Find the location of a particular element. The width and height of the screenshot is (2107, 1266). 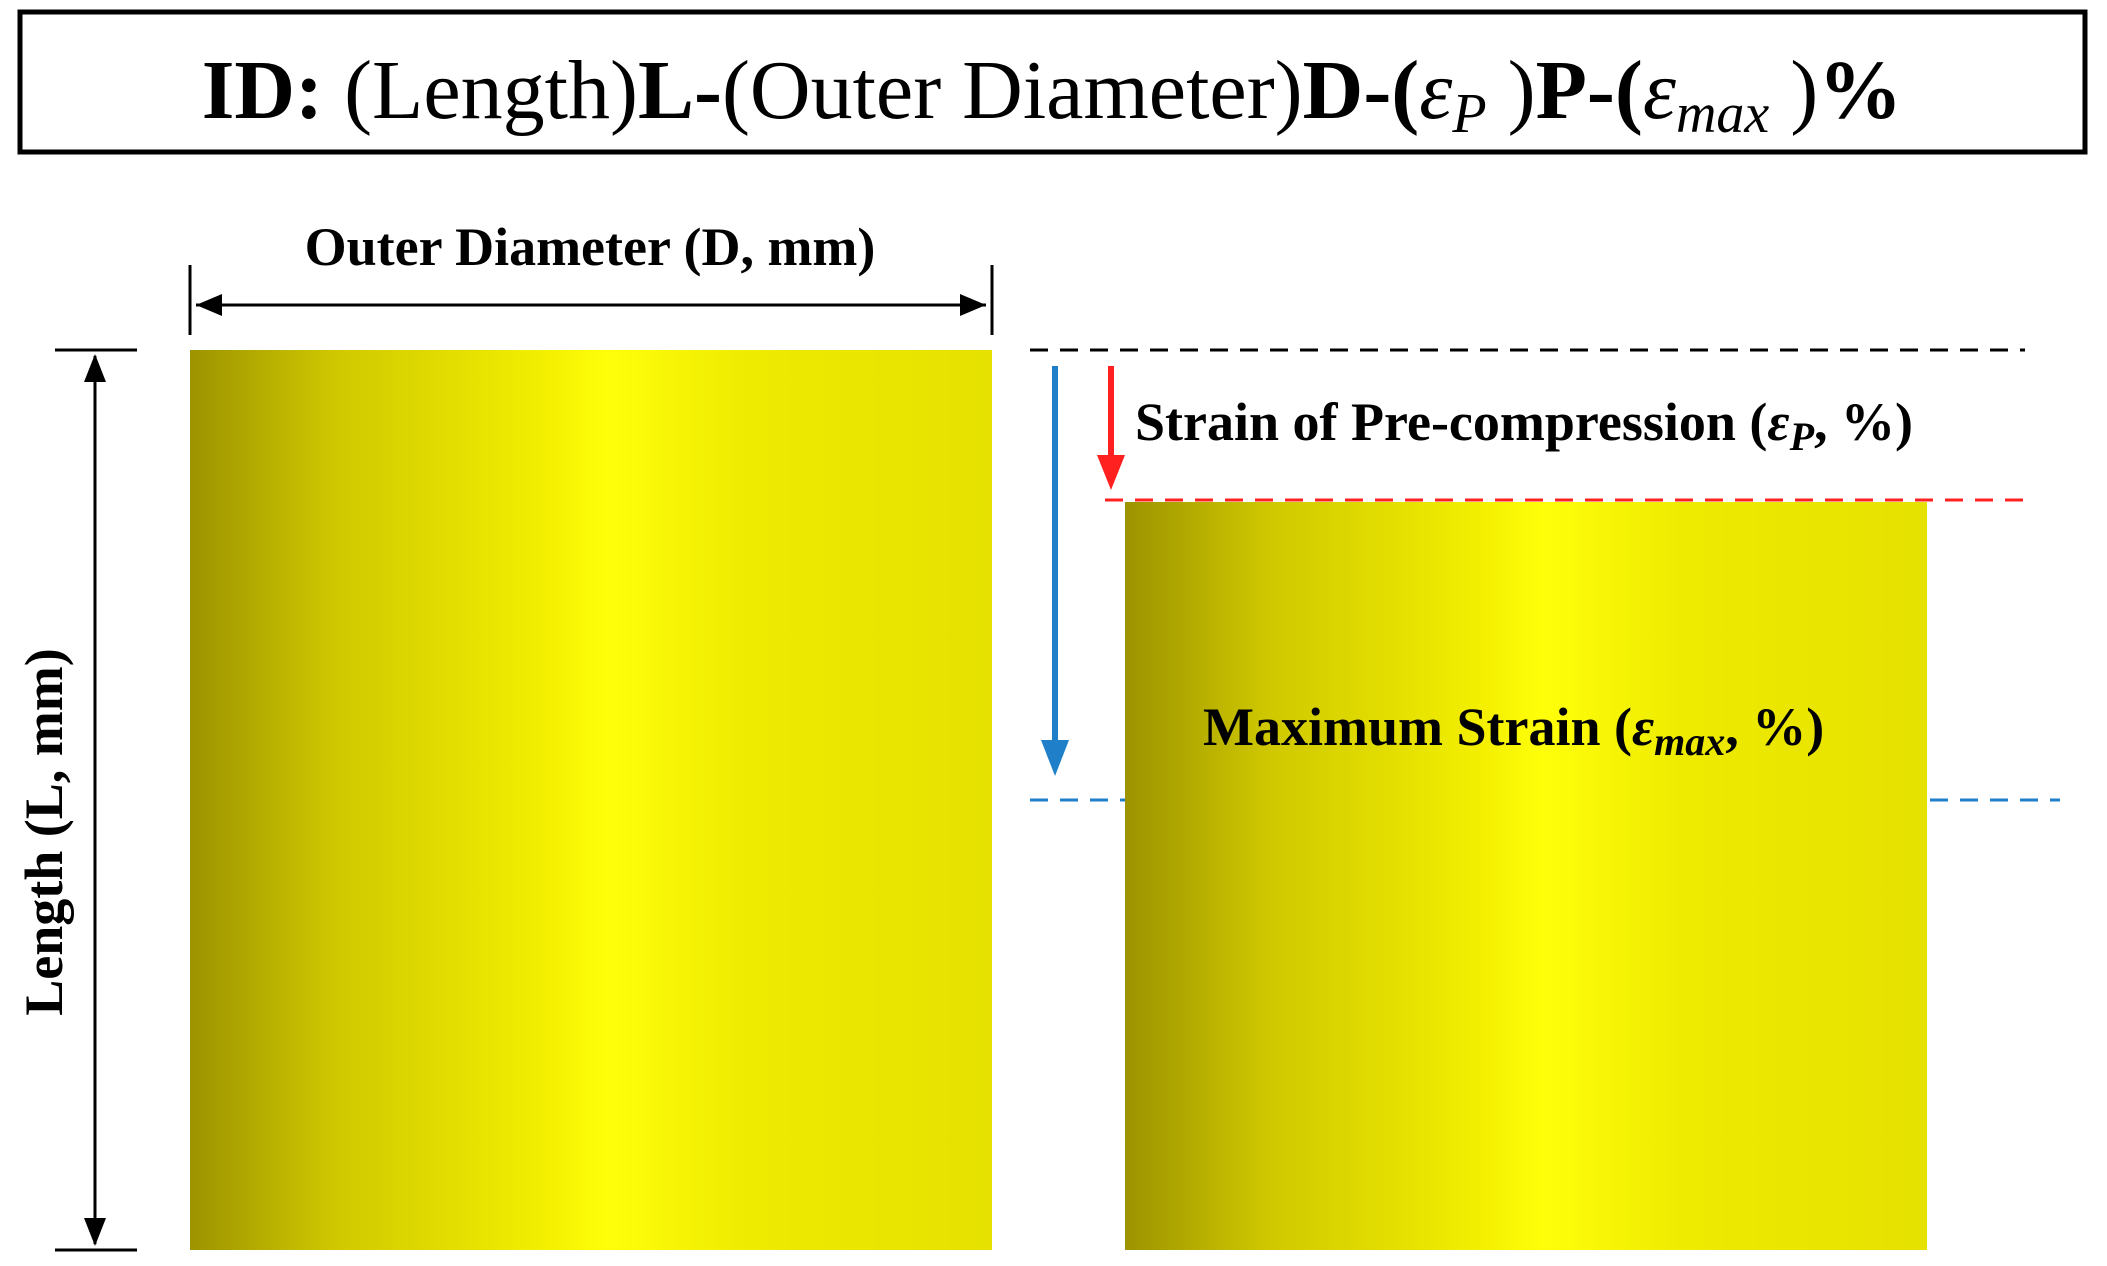

precompression-label: Strain of Pre-compression (εP, %) is located at coordinates (1524, 425).